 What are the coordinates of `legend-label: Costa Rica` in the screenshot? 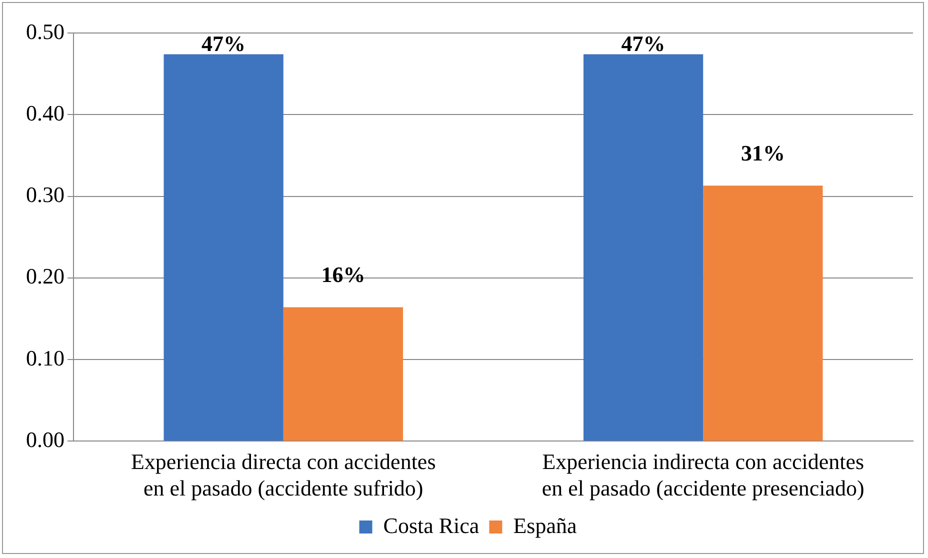 It's located at (431, 525).